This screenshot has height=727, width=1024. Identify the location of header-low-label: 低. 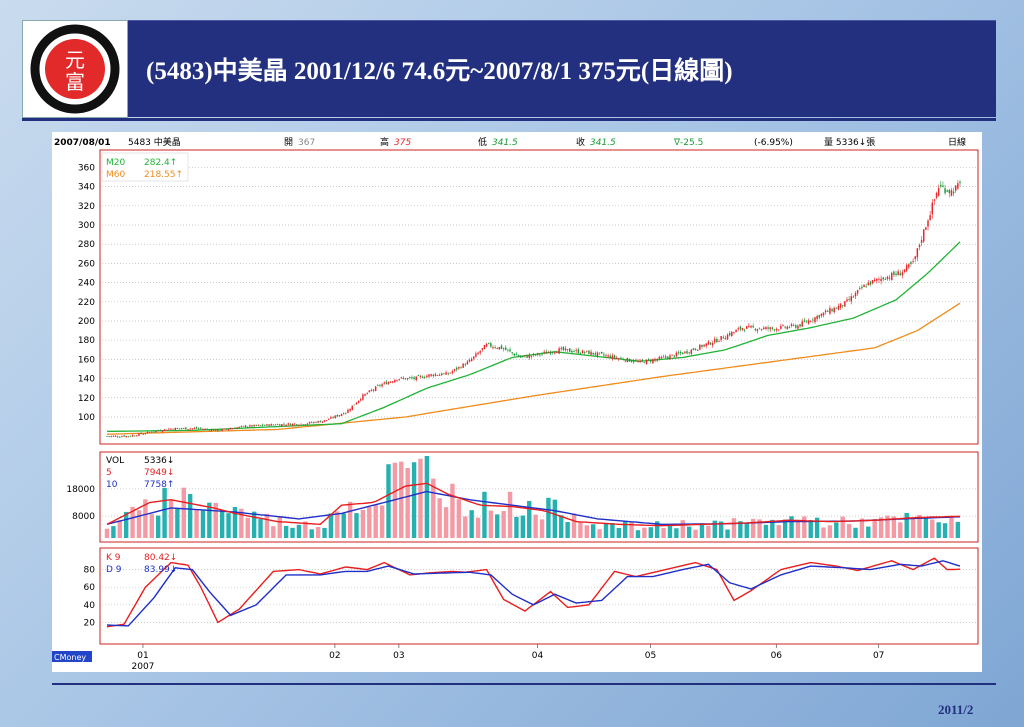
(482, 142).